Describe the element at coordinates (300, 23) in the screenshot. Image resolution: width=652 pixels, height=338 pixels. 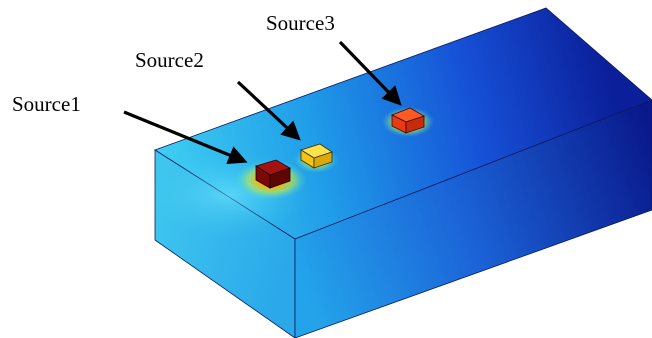
I see `source3-label: Source3` at that location.